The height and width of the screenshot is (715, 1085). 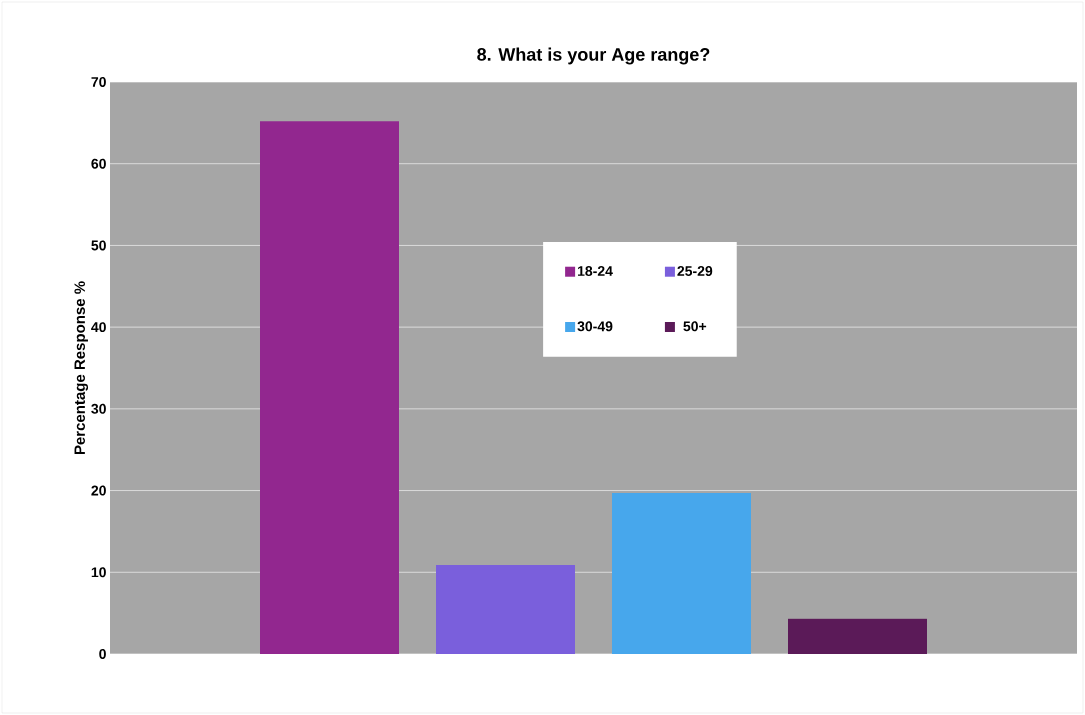 What do you see at coordinates (98, 163) in the screenshot?
I see `y-tick-label: 60` at bounding box center [98, 163].